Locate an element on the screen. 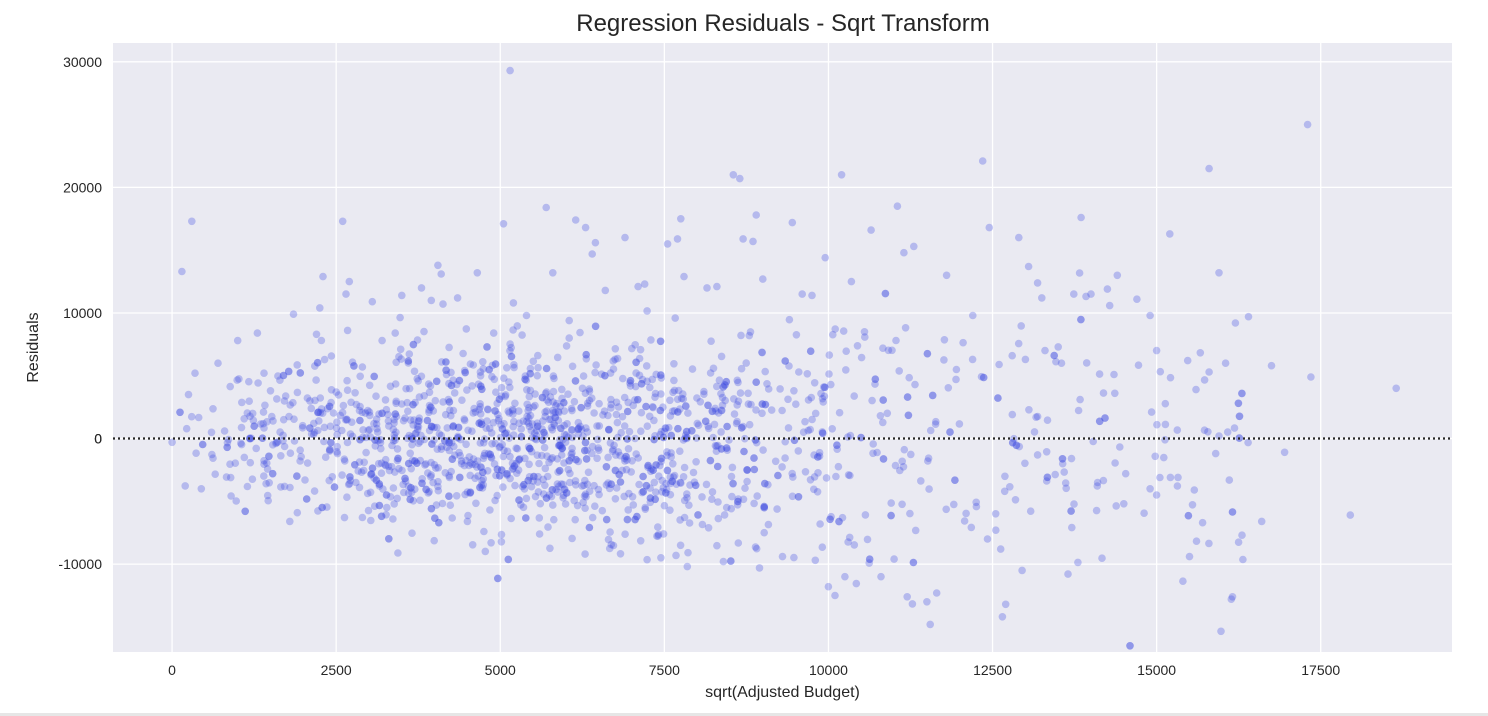  y-tick-label: 0 is located at coordinates (98, 439).